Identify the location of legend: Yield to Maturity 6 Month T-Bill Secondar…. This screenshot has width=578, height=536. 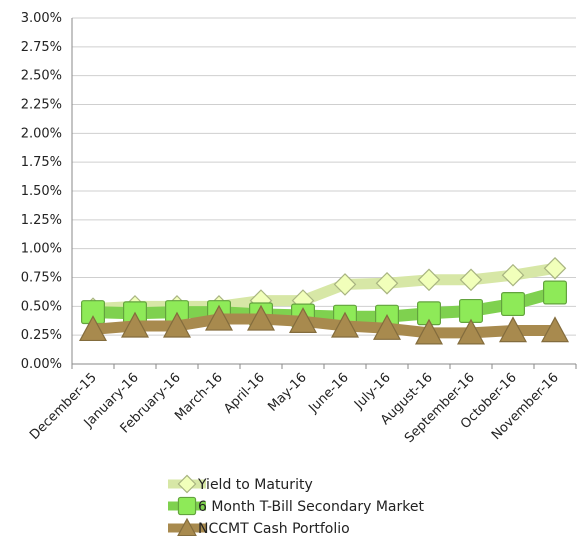
(296, 505).